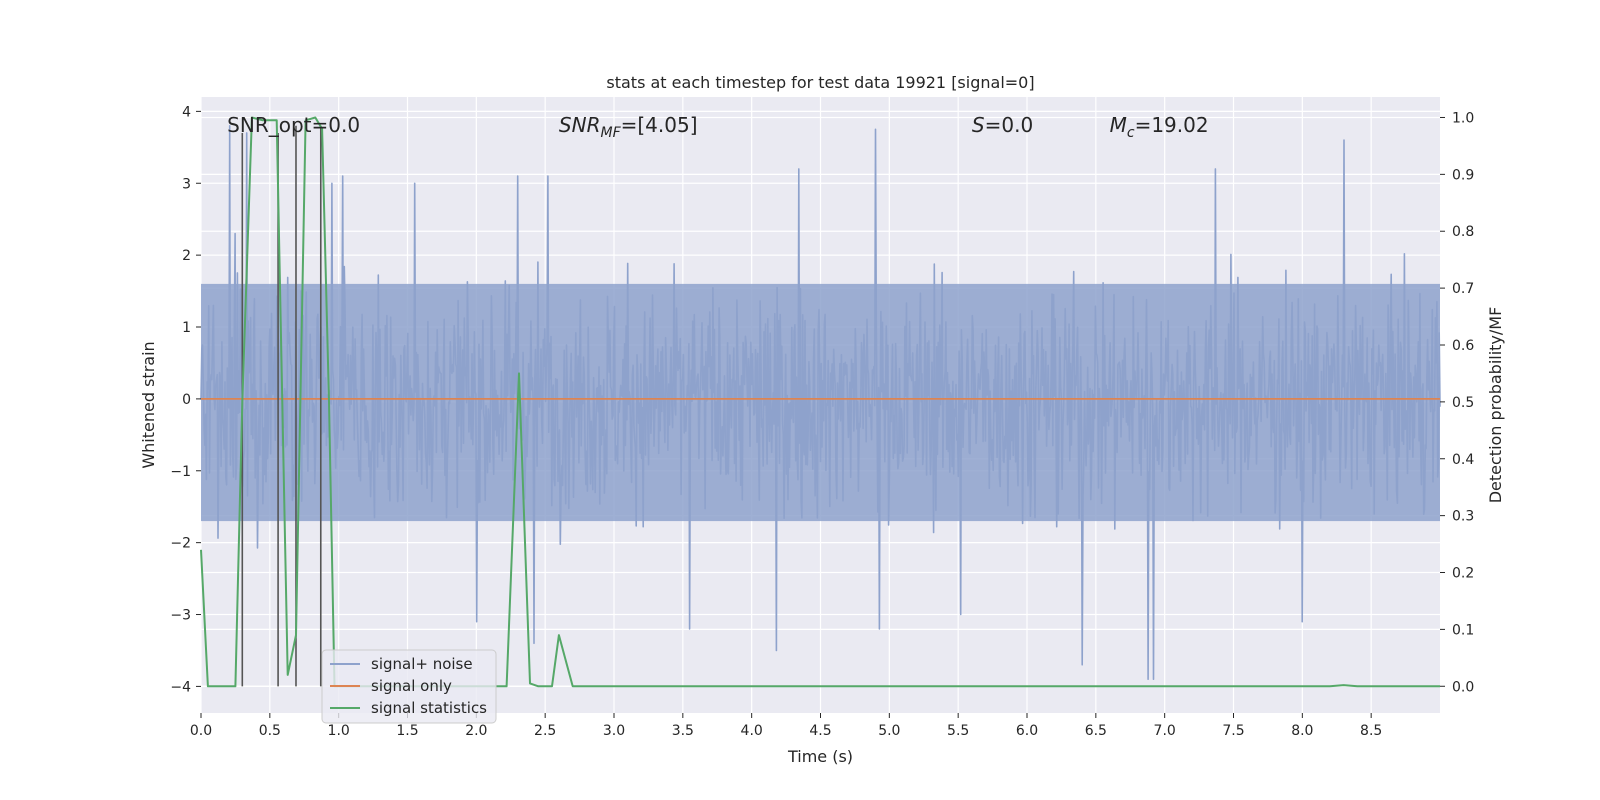 Image resolution: width=1600 pixels, height=800 pixels. Describe the element at coordinates (180, 616) in the screenshot. I see `y-tick-label: −3` at that location.